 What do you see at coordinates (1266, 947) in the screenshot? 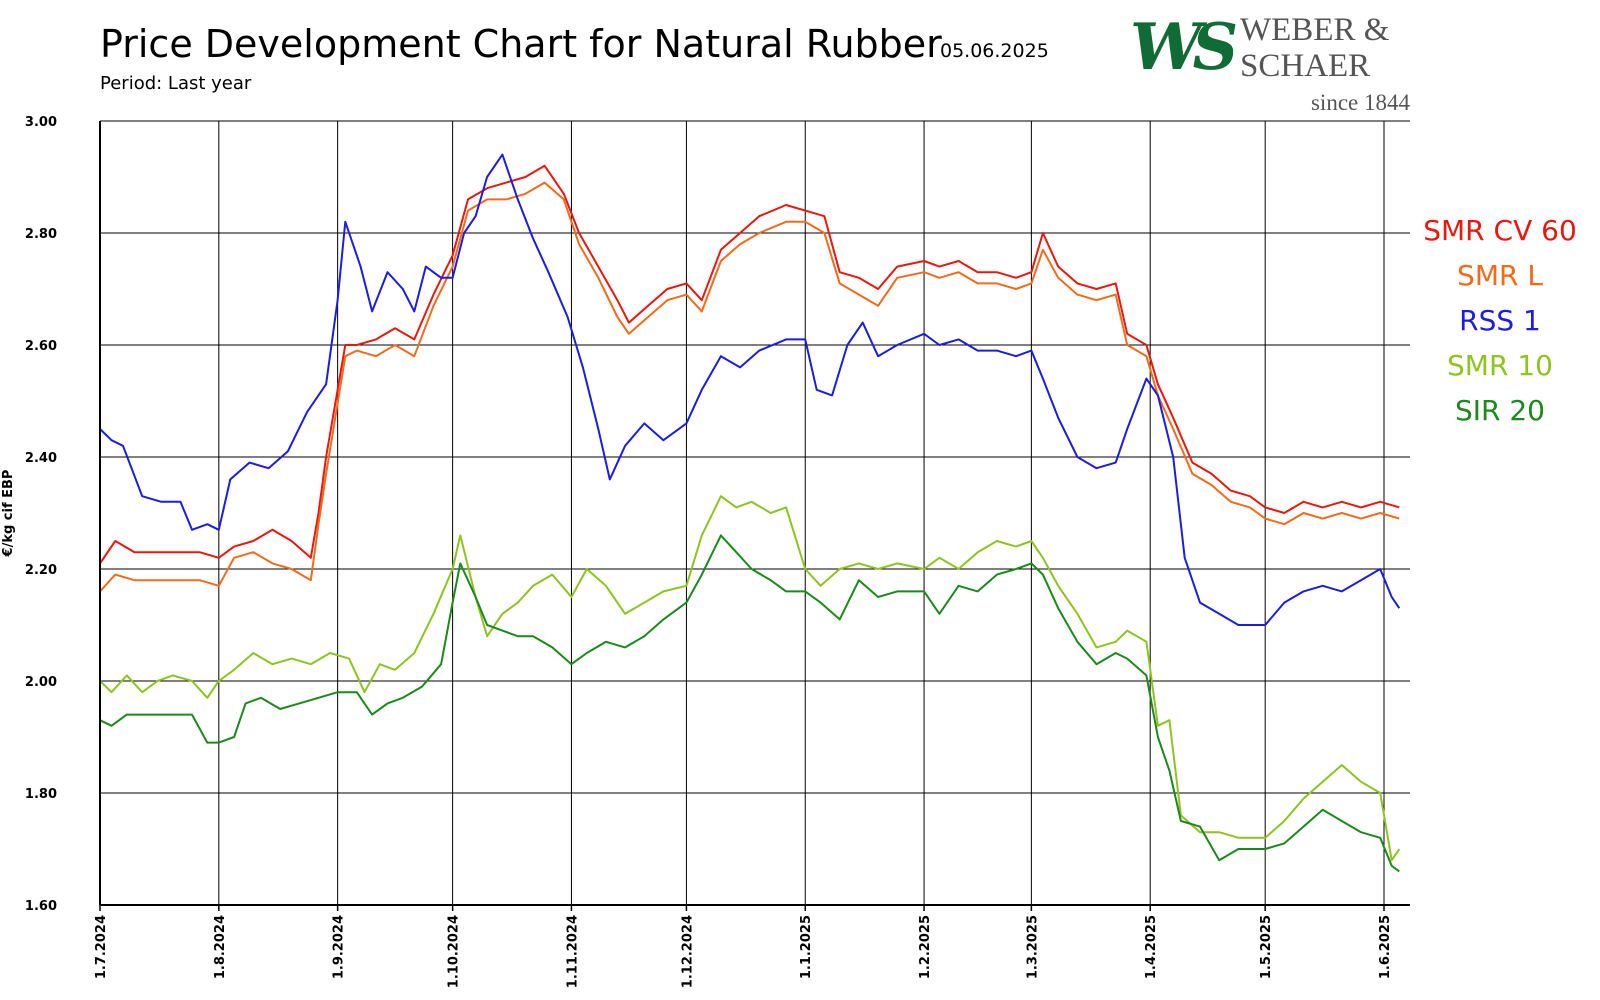
I see `x-tick-label: 1.5.2025` at bounding box center [1266, 947].